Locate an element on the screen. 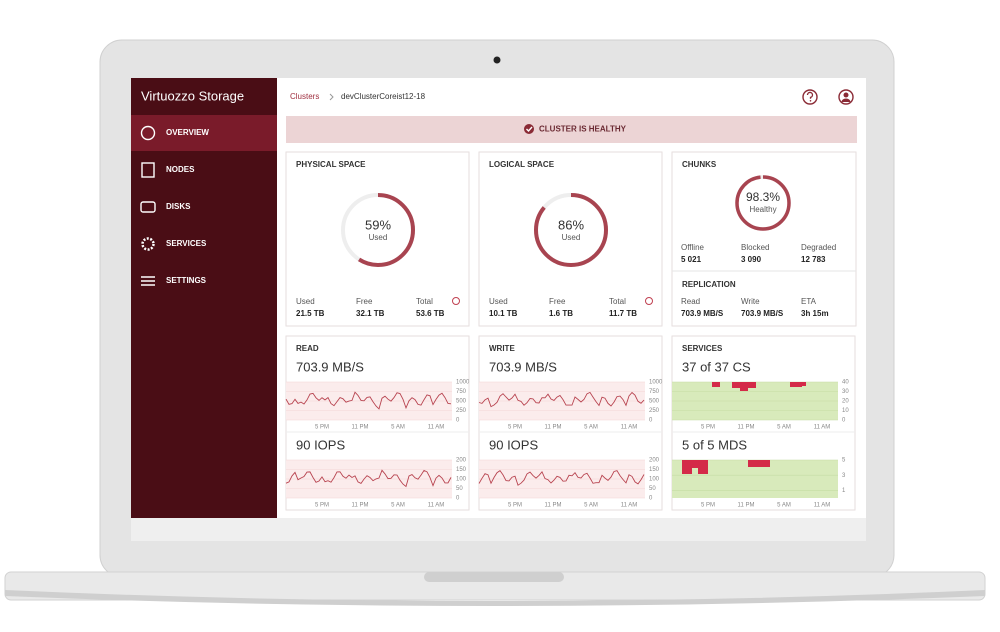 This screenshot has height=632, width=1000. banner-check is located at coordinates (529, 129).